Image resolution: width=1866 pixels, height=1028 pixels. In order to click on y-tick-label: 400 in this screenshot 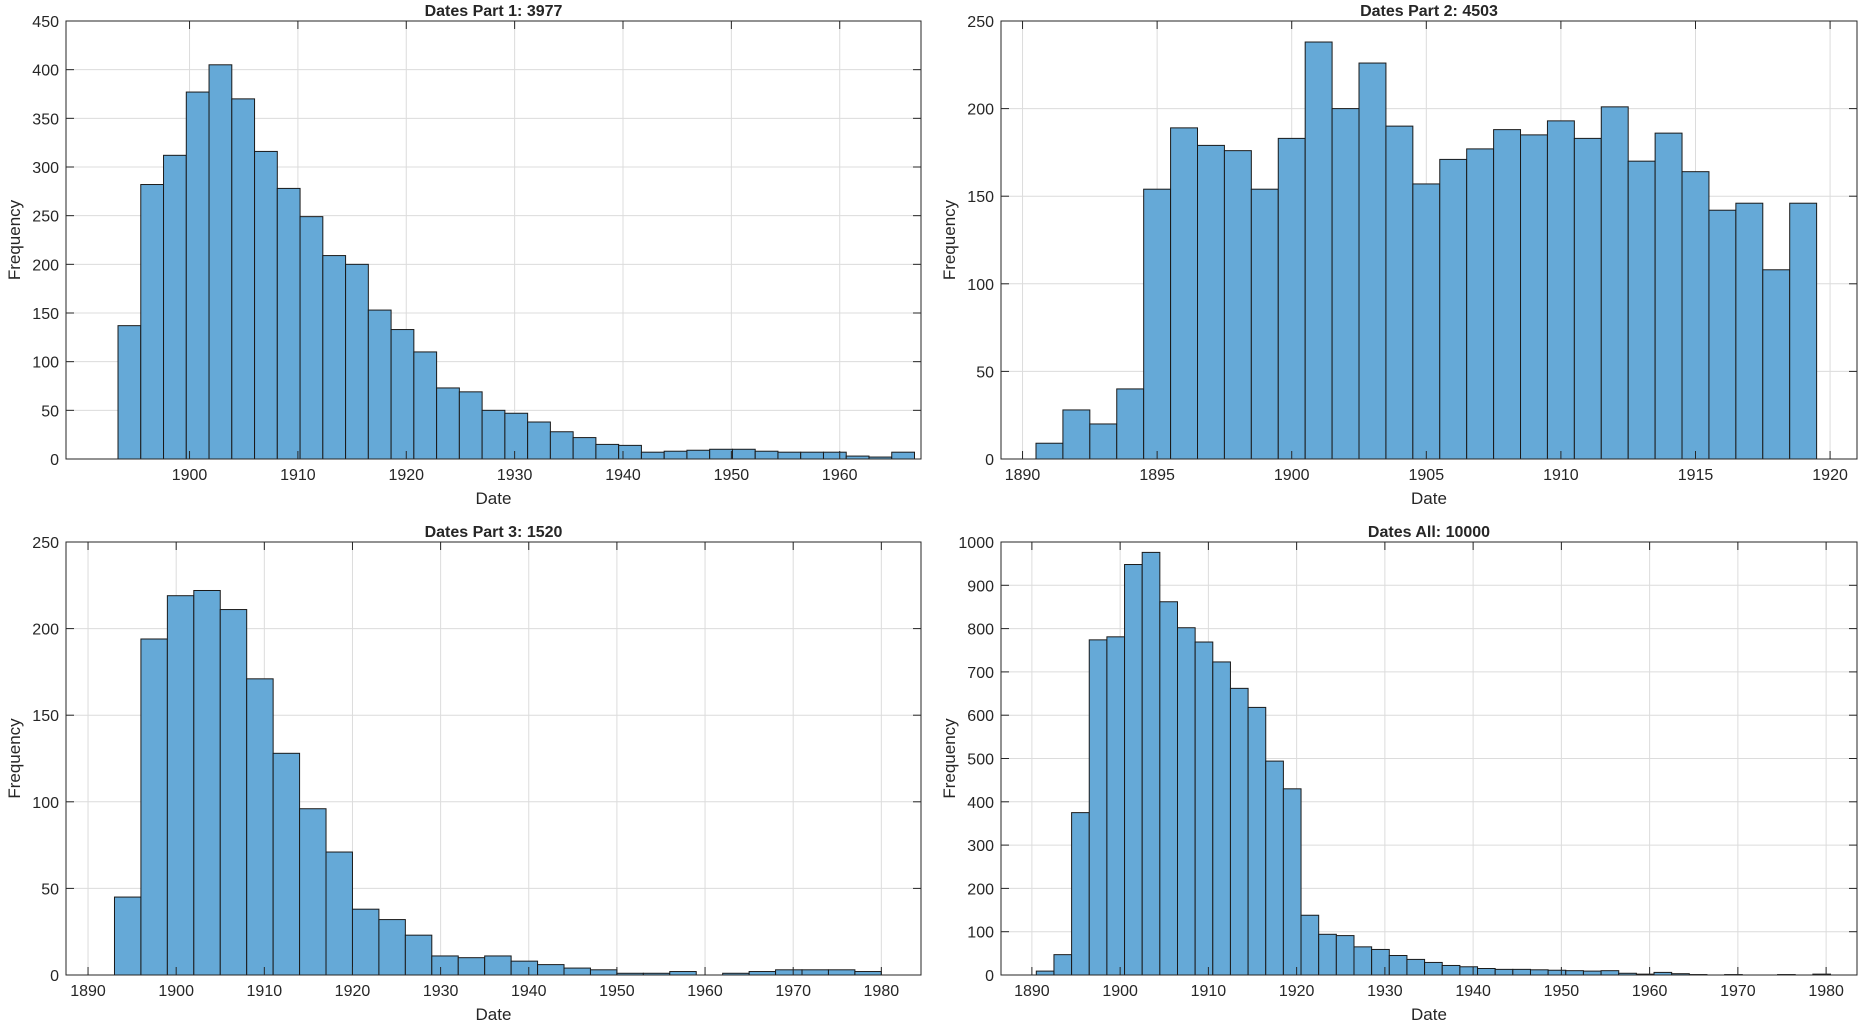, I will do `click(45, 71)`.